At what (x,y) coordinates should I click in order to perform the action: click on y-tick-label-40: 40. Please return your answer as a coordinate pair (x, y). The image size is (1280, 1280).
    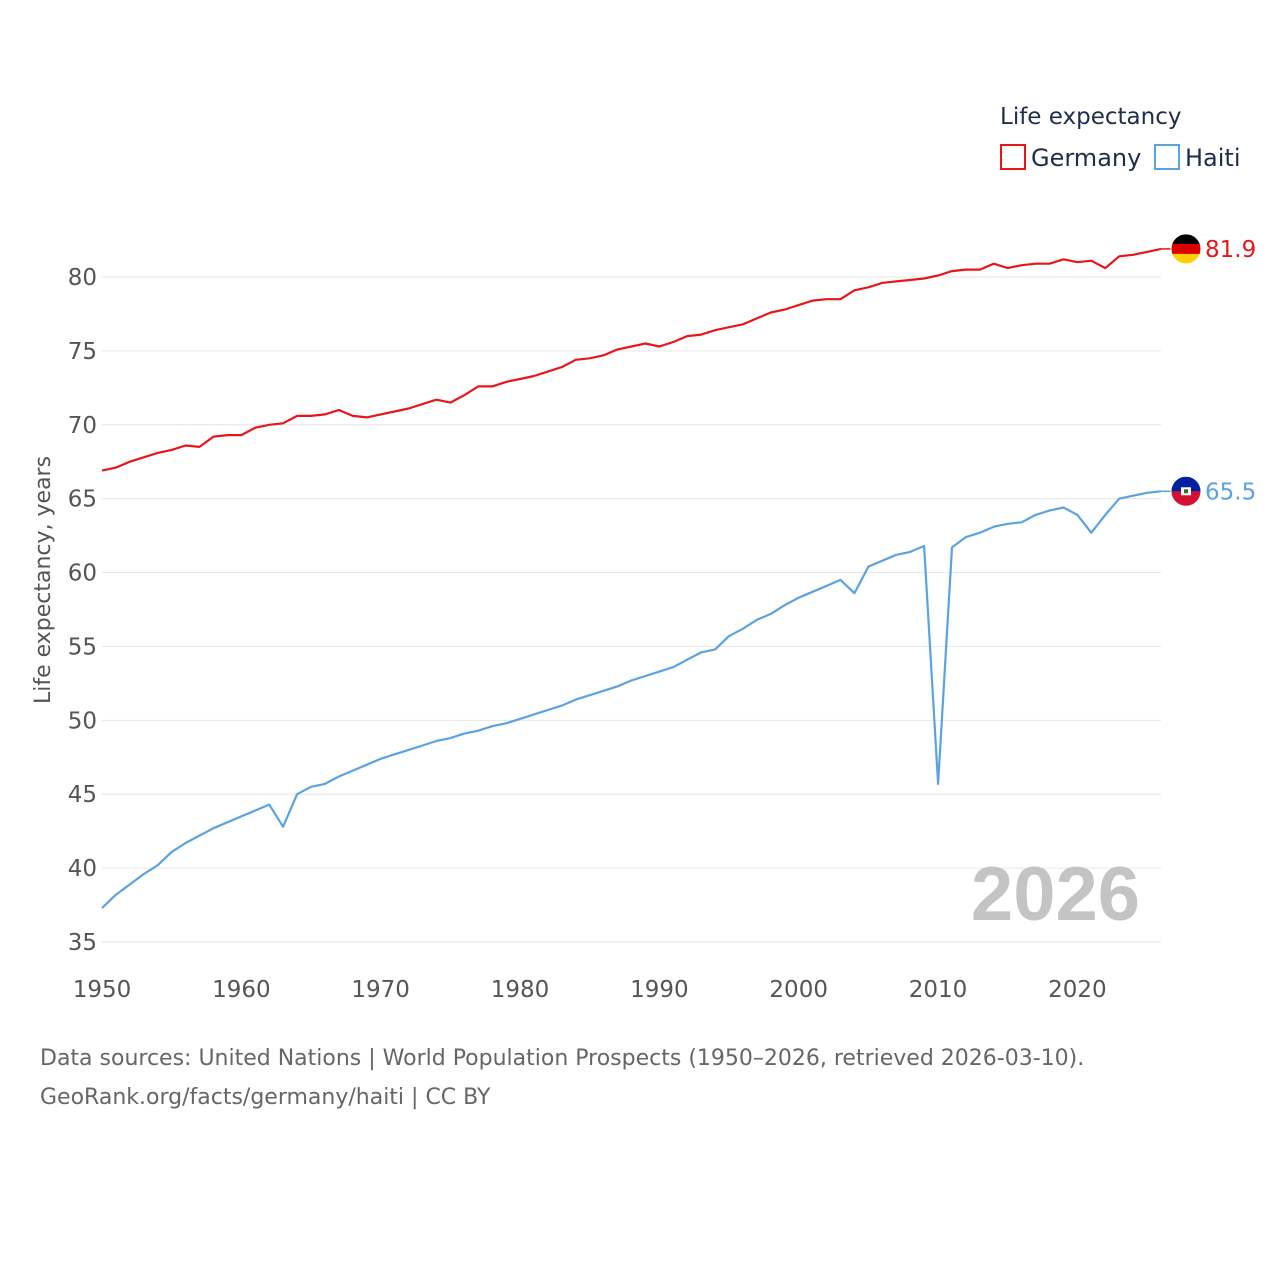
    Looking at the image, I should click on (82, 869).